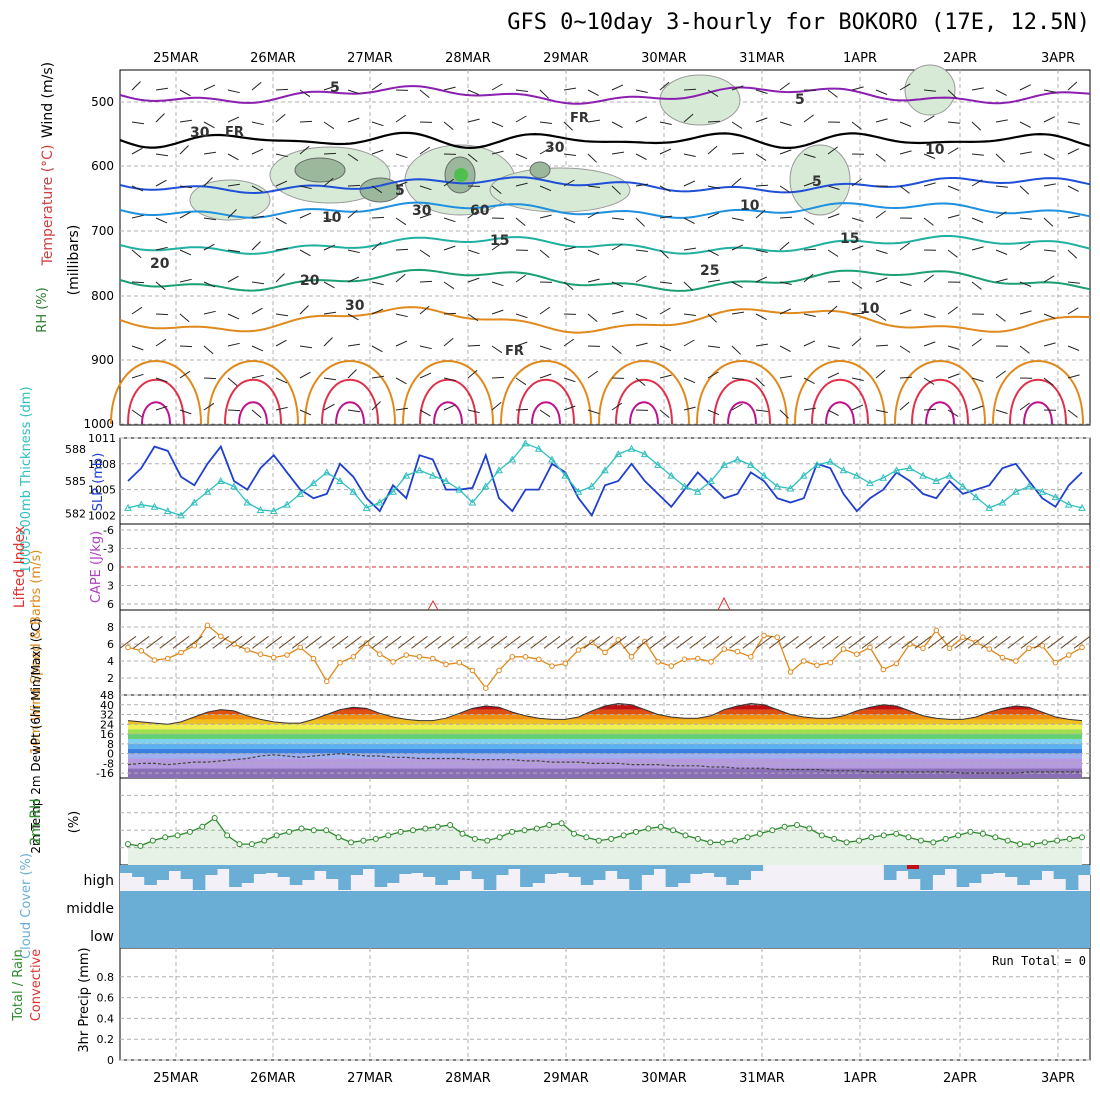  Describe the element at coordinates (107, 734) in the screenshot. I see `temp-tick: 16` at that location.